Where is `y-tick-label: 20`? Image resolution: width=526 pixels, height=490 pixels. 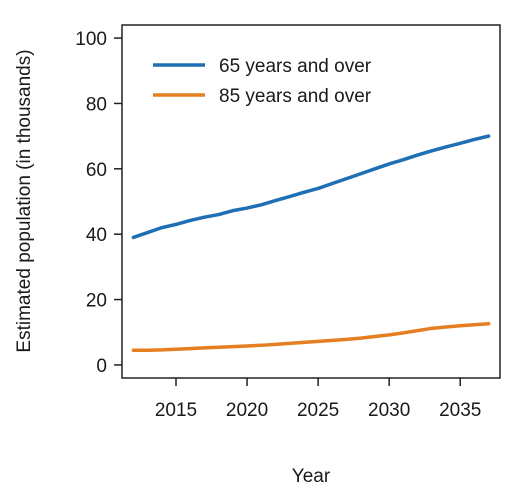 y-tick-label: 20 is located at coordinates (96, 301).